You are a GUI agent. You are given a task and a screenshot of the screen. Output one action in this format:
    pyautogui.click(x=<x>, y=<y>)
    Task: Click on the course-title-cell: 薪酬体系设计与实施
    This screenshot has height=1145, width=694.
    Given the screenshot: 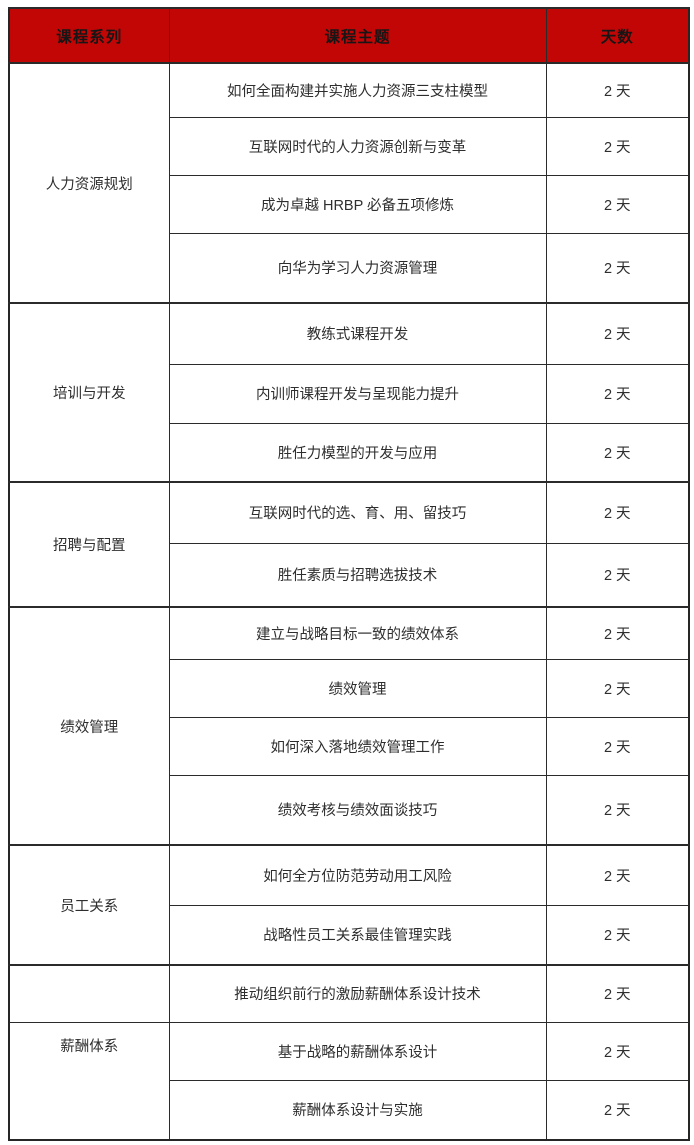 What is the action you would take?
    pyautogui.click(x=357, y=1110)
    